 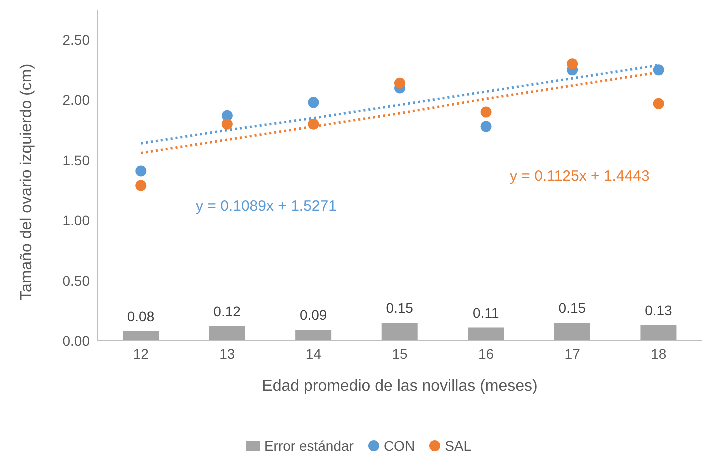 What do you see at coordinates (486, 312) in the screenshot?
I see `data-label: 0.11` at bounding box center [486, 312].